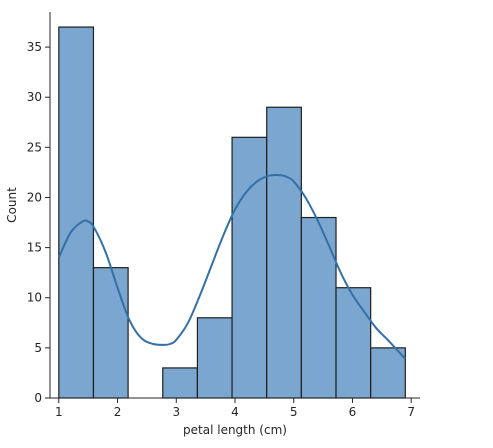  What do you see at coordinates (34, 248) in the screenshot?
I see `y-tick-label: 15` at bounding box center [34, 248].